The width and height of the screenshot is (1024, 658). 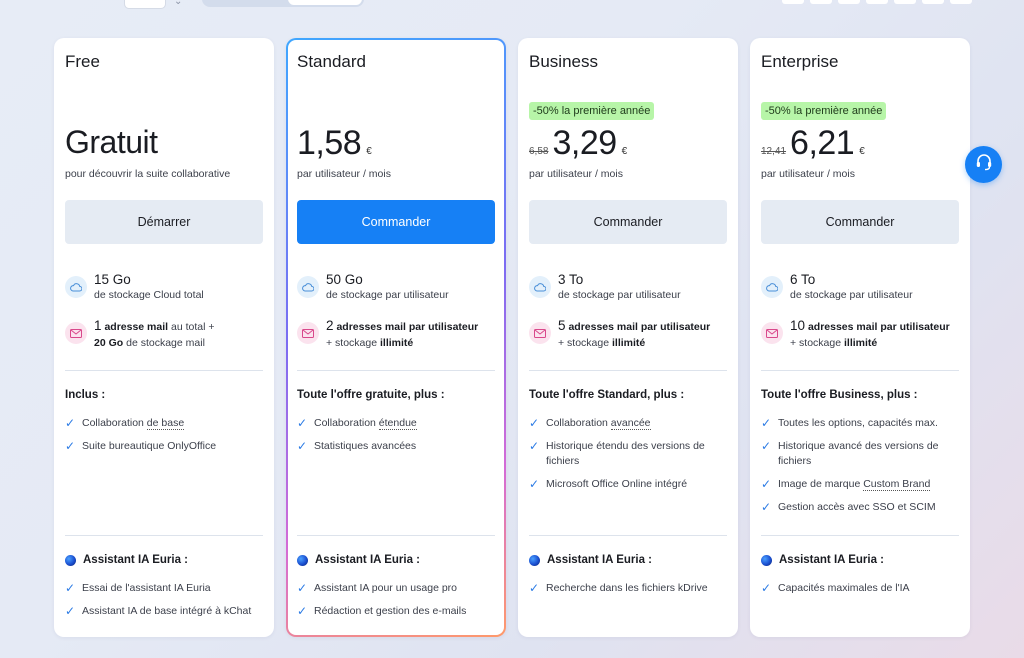 What do you see at coordinates (562, 325) in the screenshot?
I see `mail-count: 5` at bounding box center [562, 325].